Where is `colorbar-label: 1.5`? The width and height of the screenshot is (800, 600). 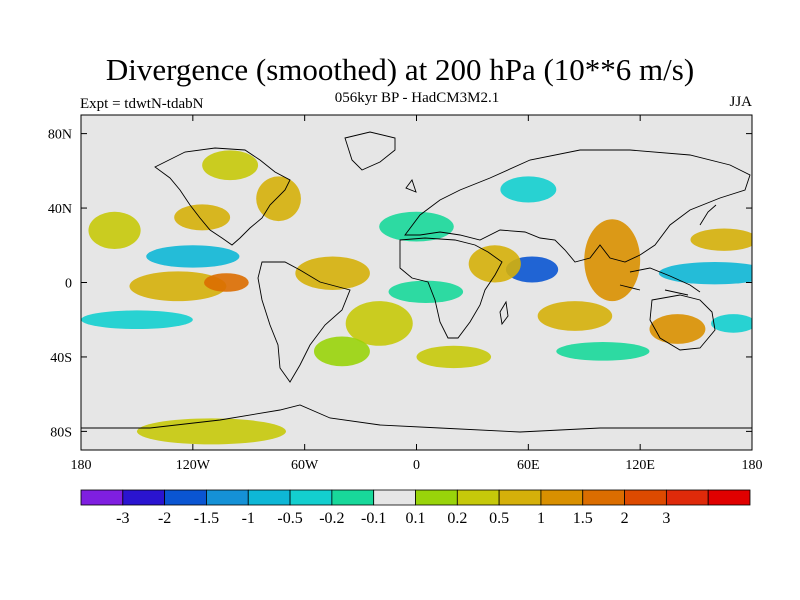
colorbar-label: 1.5 is located at coordinates (583, 518).